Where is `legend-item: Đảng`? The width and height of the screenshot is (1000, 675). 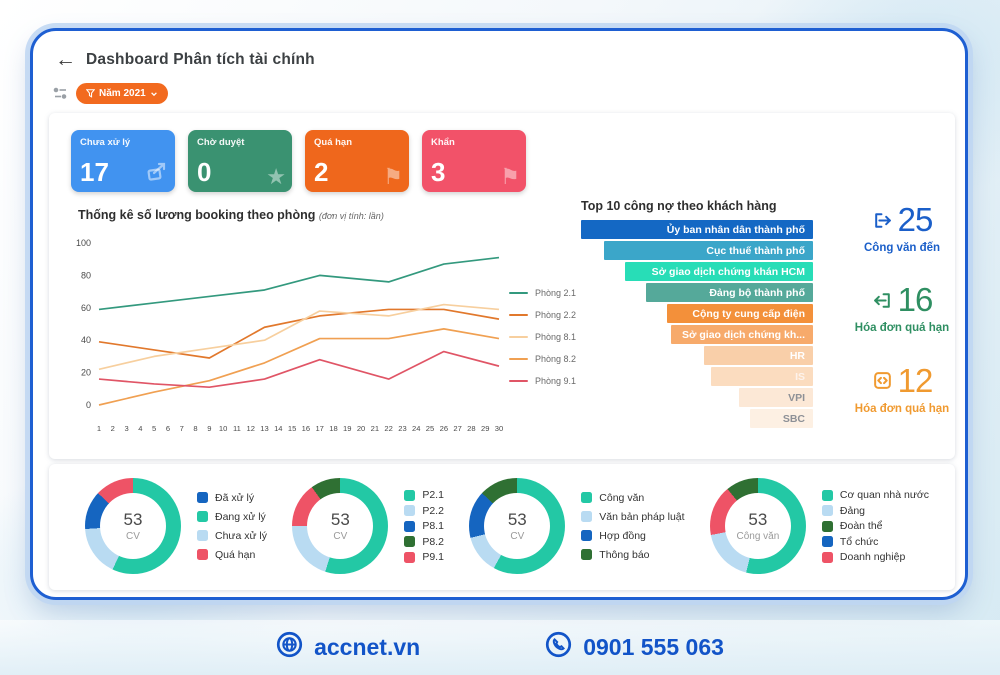 legend-item: Đảng is located at coordinates (875, 511).